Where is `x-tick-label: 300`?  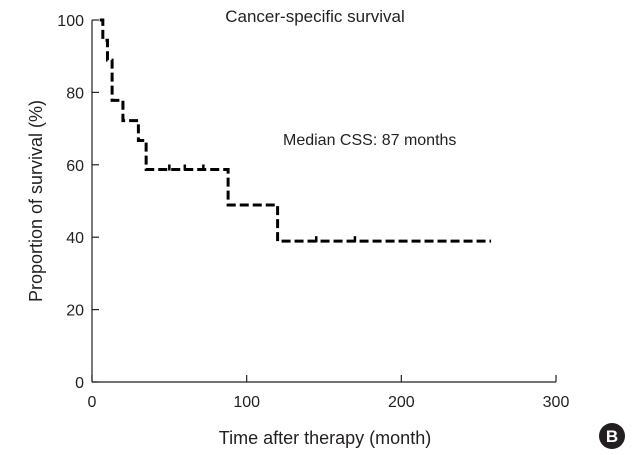
x-tick-label: 300 is located at coordinates (556, 402).